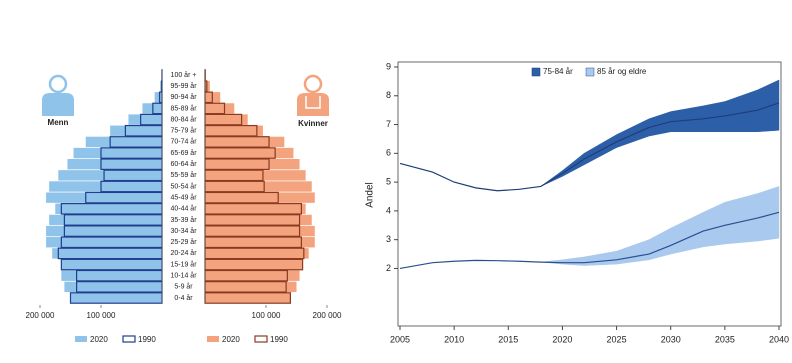 This screenshot has width=792, height=363. What do you see at coordinates (58, 122) in the screenshot?
I see `group-label: Menn` at bounding box center [58, 122].